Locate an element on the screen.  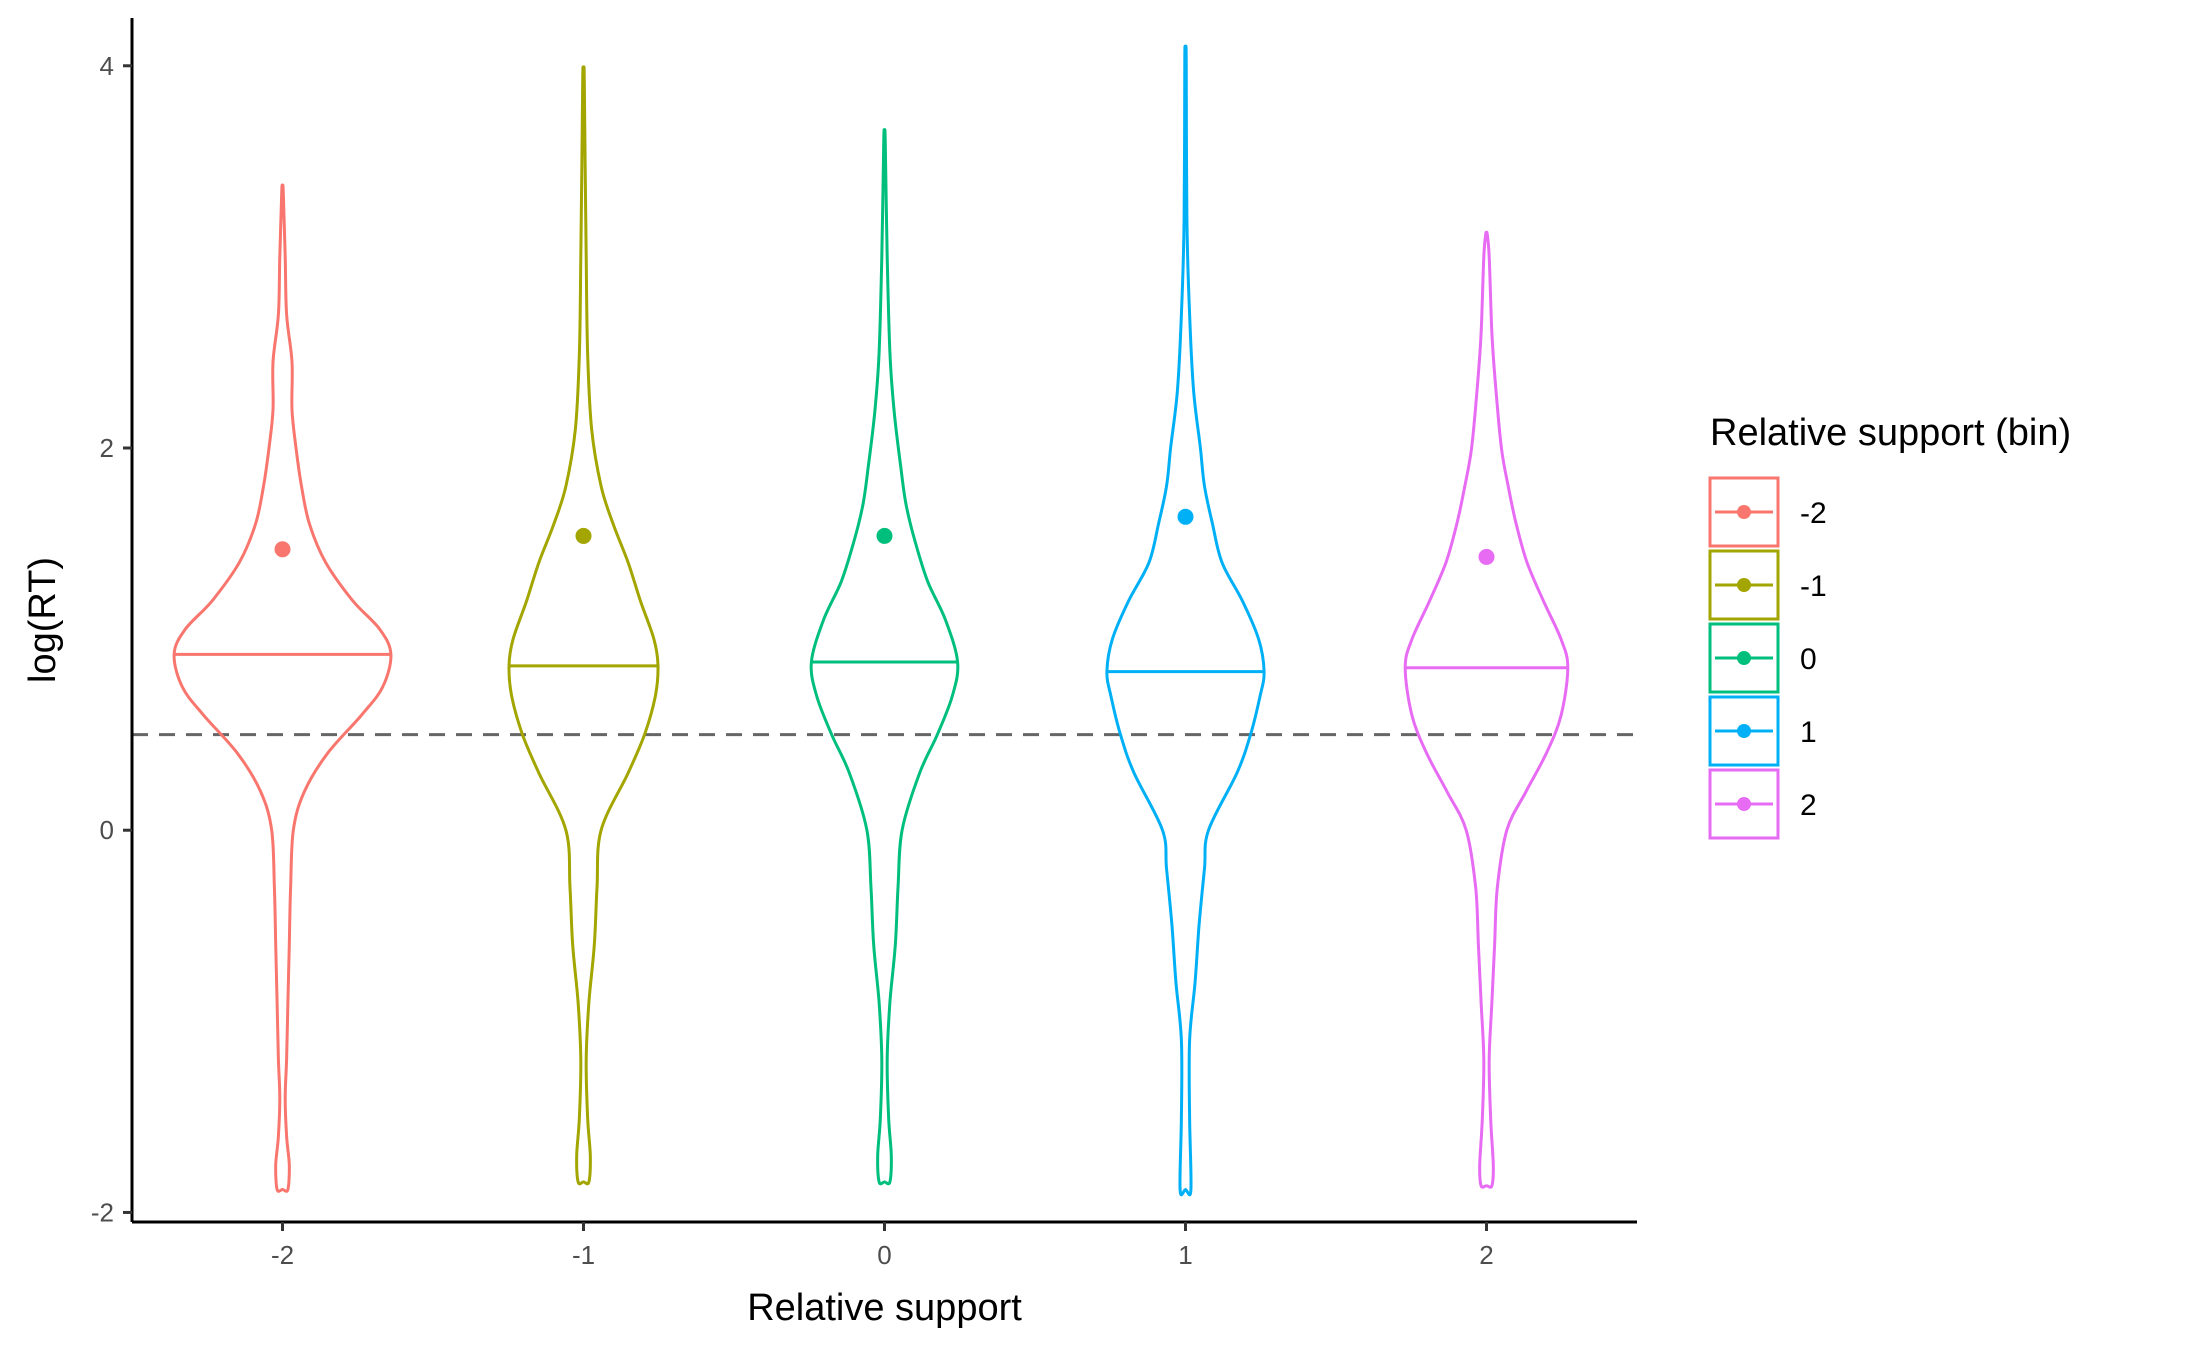
y-tick-label: 4 is located at coordinates (107, 66).